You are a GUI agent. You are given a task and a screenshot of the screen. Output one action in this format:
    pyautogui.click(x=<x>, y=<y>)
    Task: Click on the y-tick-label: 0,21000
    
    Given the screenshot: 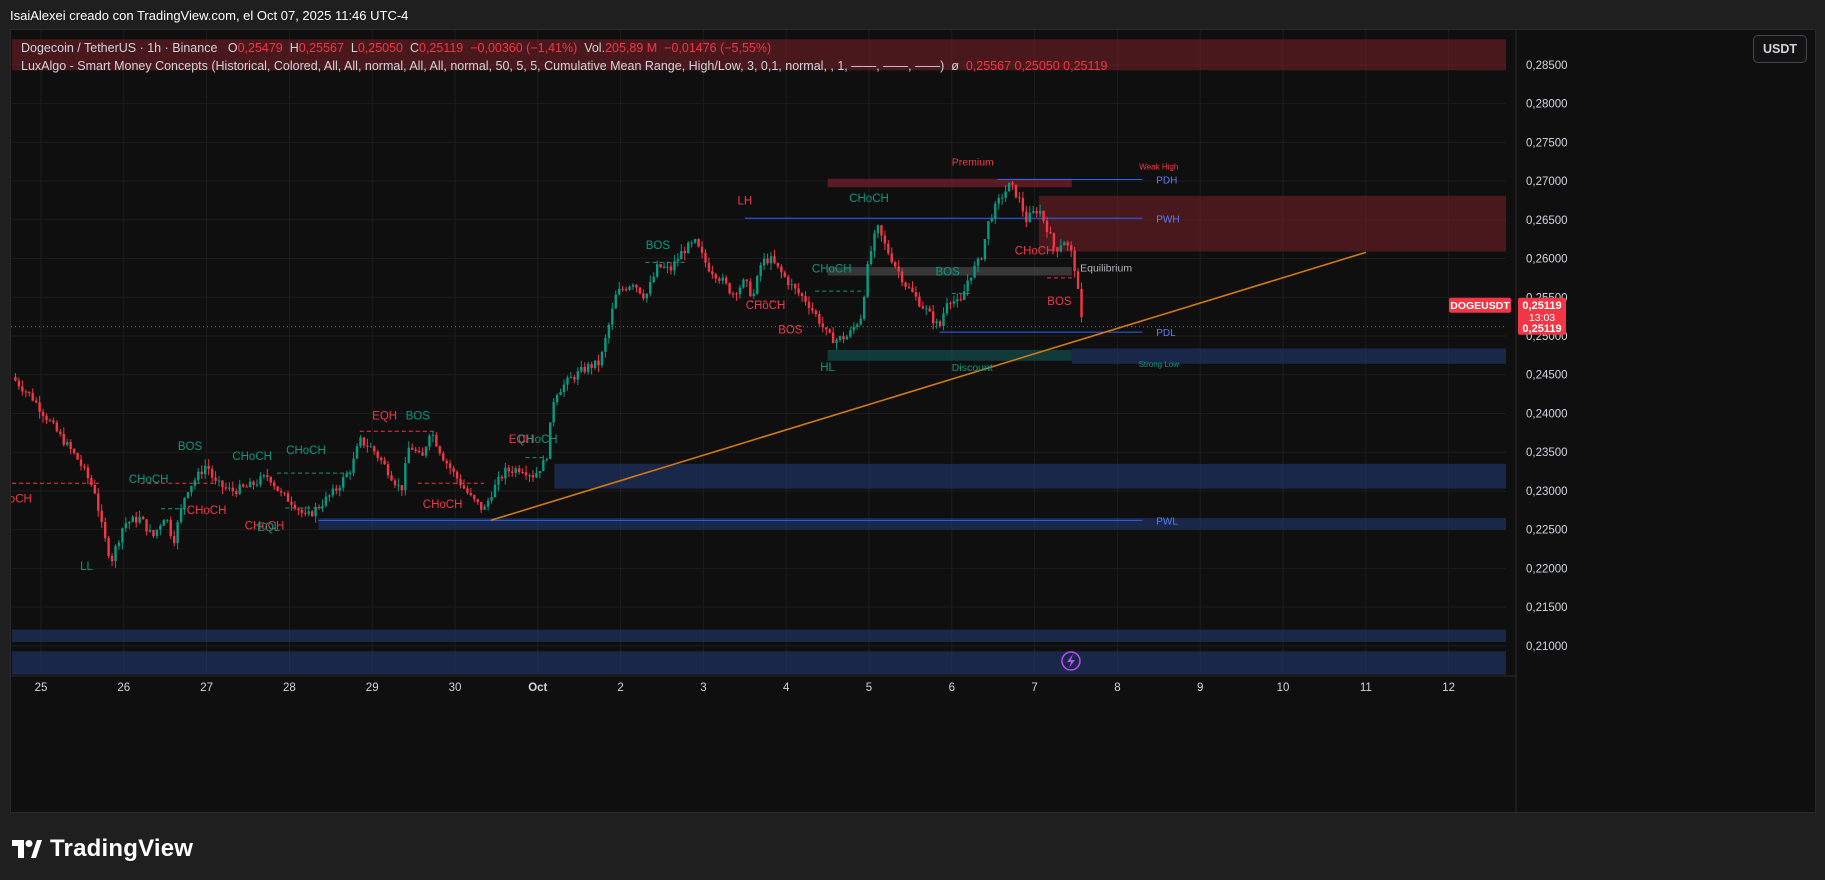 What is the action you would take?
    pyautogui.click(x=1547, y=647)
    